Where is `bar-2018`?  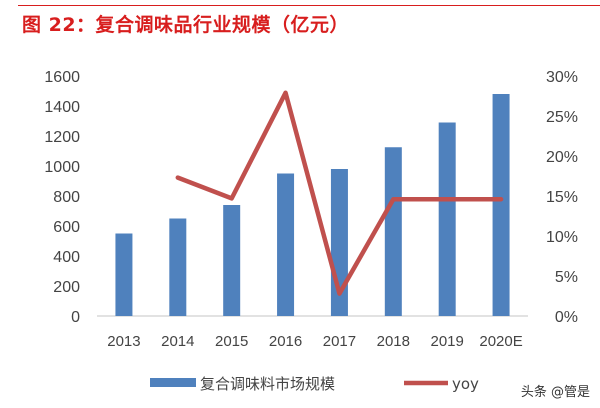
bar-2018 is located at coordinates (393, 231).